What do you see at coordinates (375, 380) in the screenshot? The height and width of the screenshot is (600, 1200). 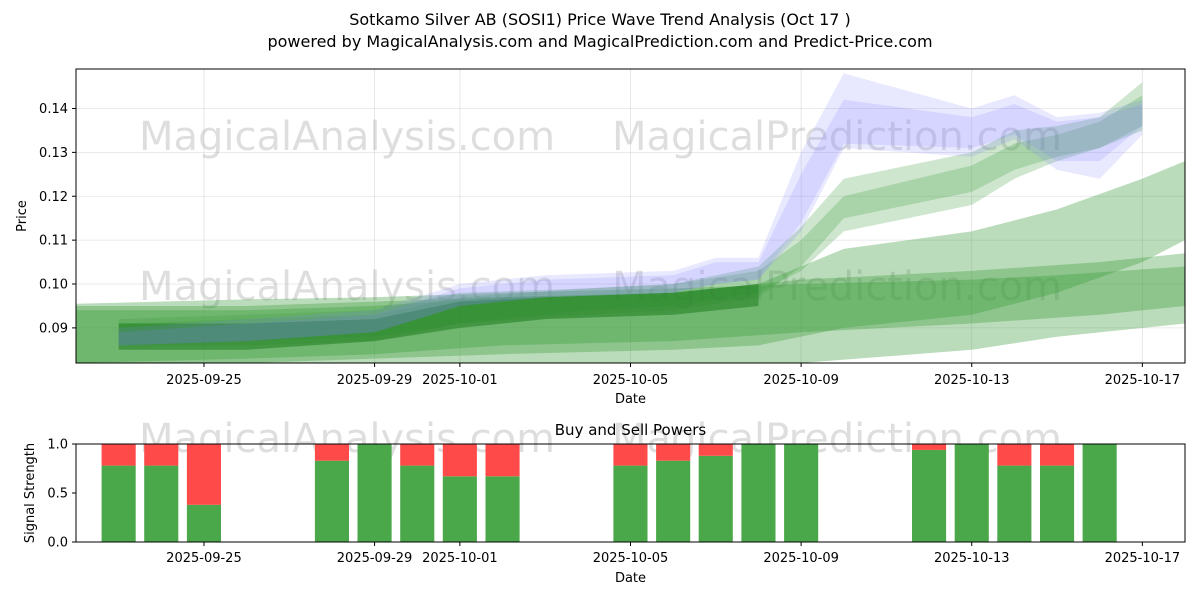 I see `x-tick-label: 2025-09-29` at bounding box center [375, 380].